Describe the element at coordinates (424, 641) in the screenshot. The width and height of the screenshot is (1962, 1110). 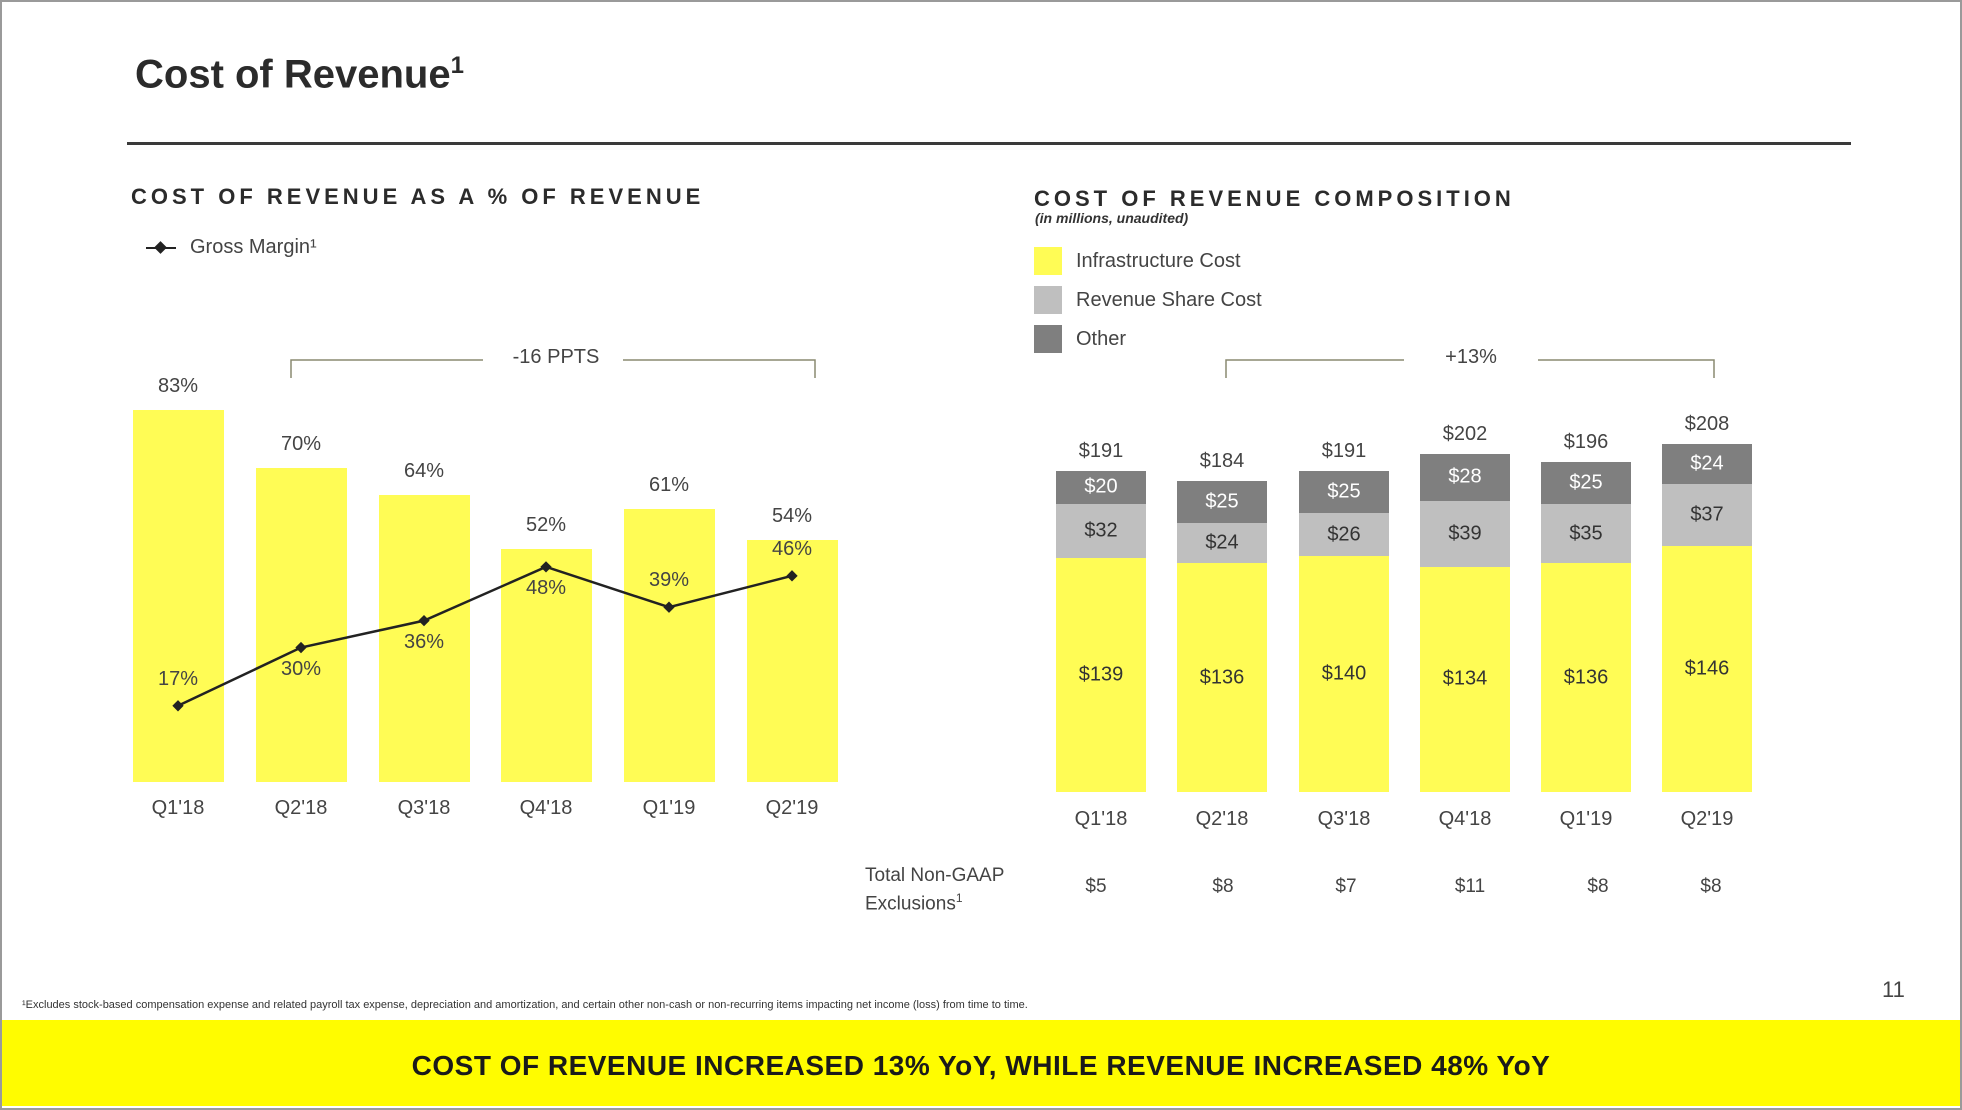
I see `gross-margin-label: 36%` at that location.